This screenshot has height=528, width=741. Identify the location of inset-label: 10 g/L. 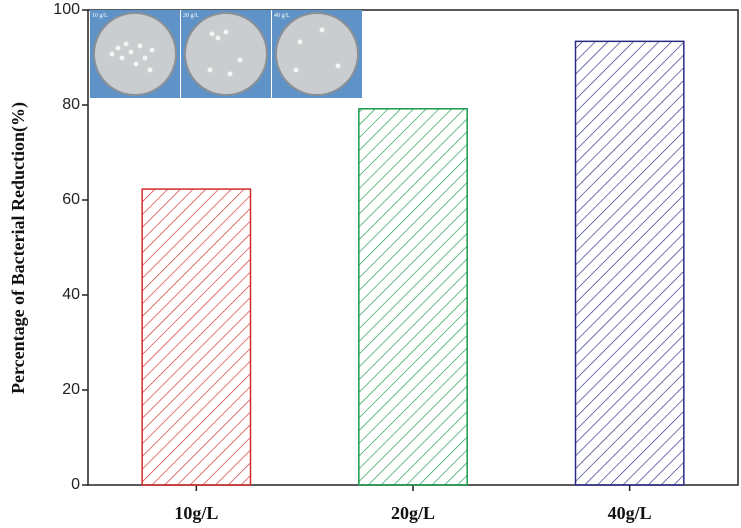
(100, 16).